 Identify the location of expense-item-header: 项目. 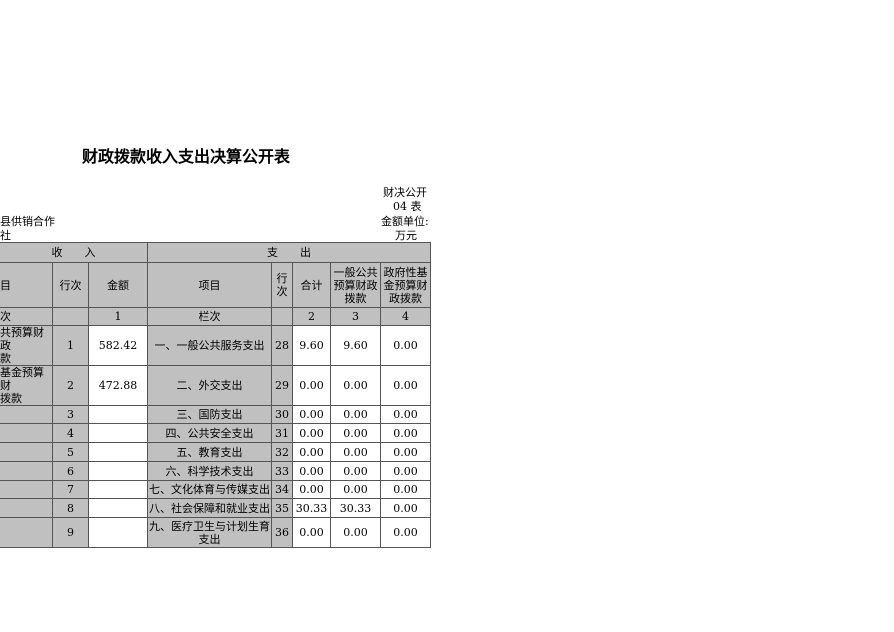
(209, 285).